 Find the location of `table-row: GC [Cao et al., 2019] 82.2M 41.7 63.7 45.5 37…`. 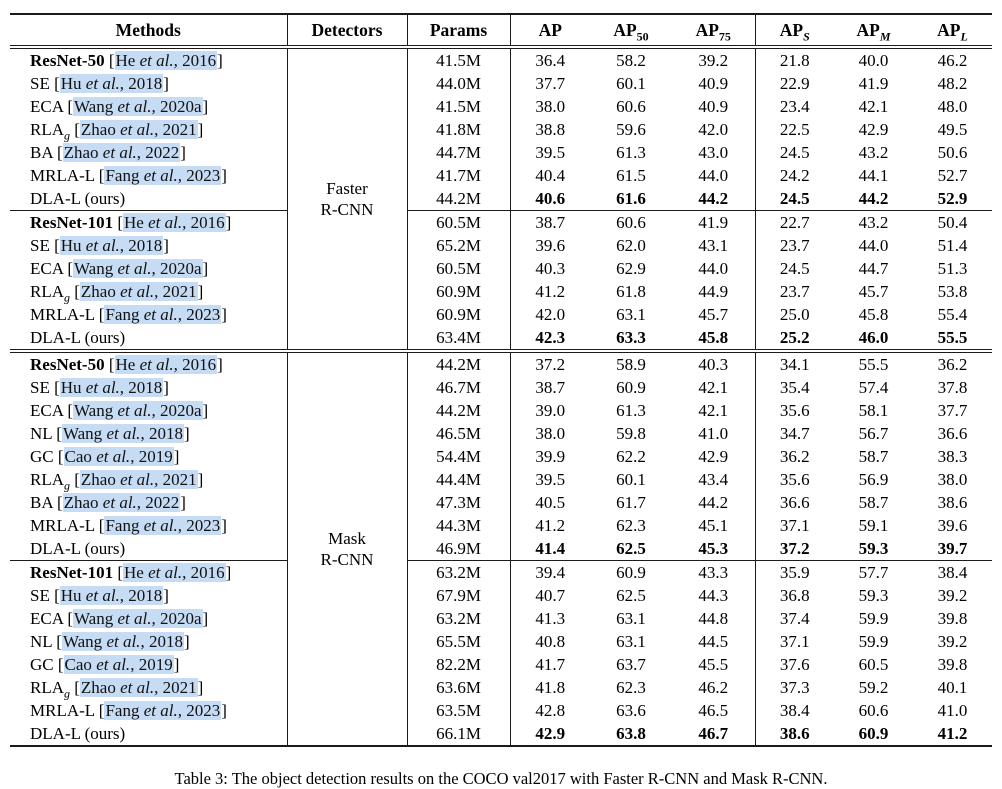

table-row: GC [Cao et al., 2019] 82.2M 41.7 63.7 45.5 37… is located at coordinates (501, 664).